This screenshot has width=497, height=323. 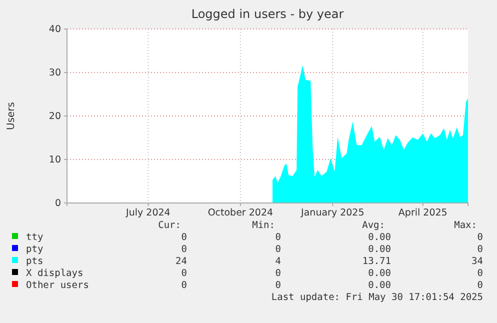 What do you see at coordinates (241, 213) in the screenshot?
I see `x-tick-label: October 2024` at bounding box center [241, 213].